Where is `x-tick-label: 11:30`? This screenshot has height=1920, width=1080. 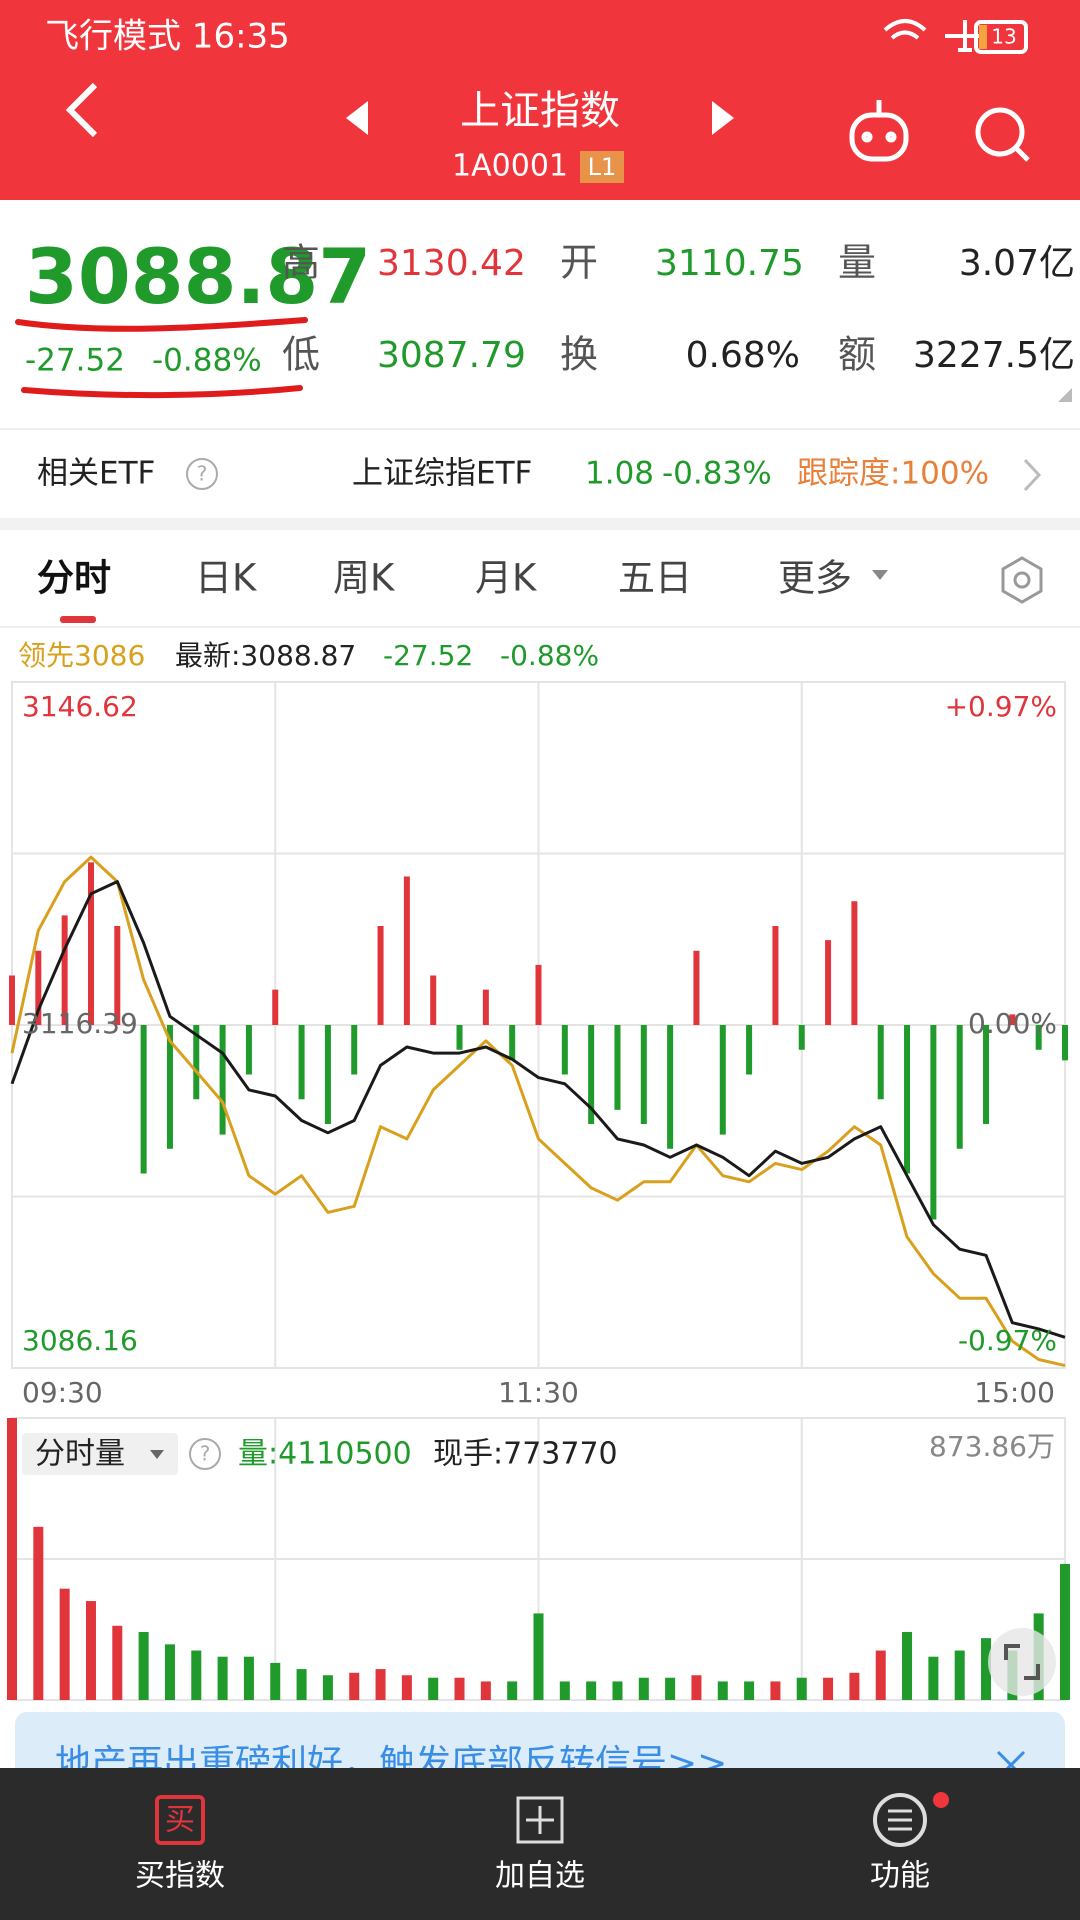 x-tick-label: 11:30 is located at coordinates (538, 1392).